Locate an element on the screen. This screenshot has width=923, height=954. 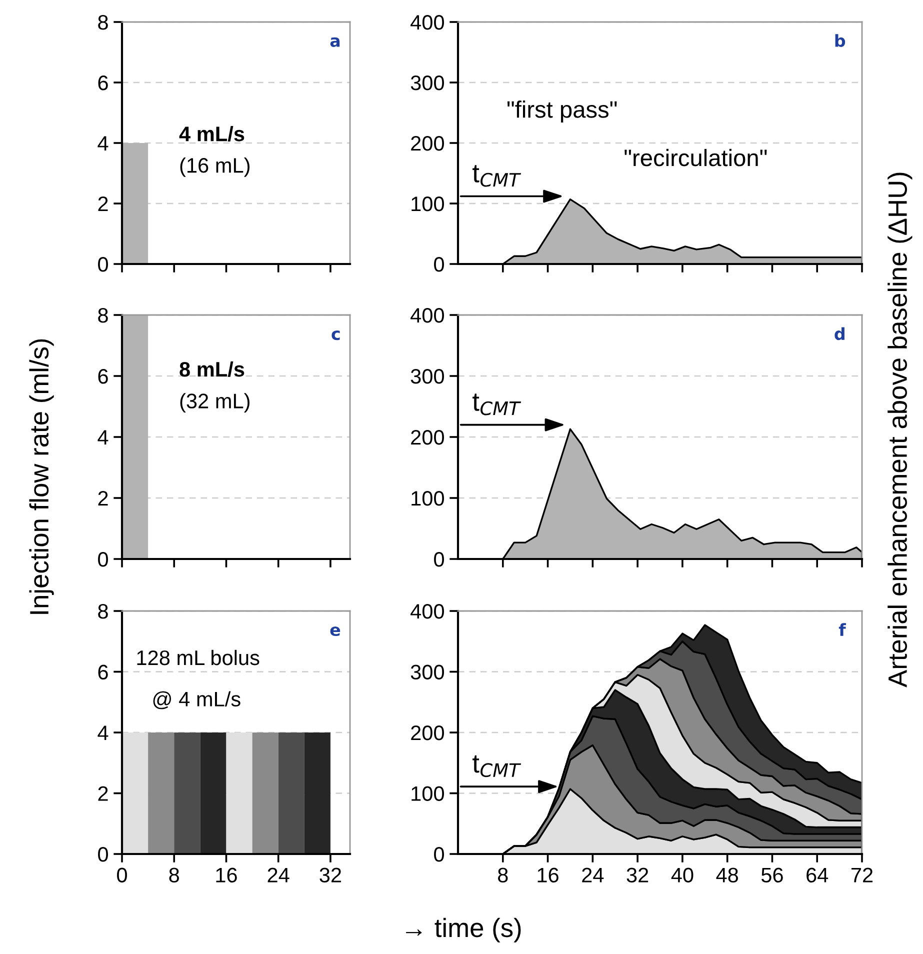
annotation: 8 mL/s is located at coordinates (212, 369).